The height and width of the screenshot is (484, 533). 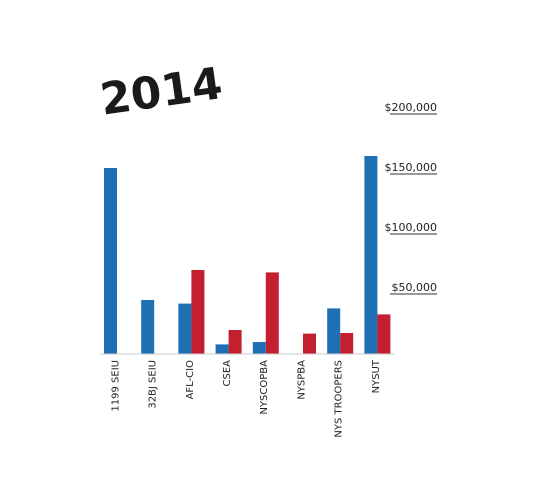 I want to click on x-tick-label: NYSCOPBA, so click(x=264, y=387).